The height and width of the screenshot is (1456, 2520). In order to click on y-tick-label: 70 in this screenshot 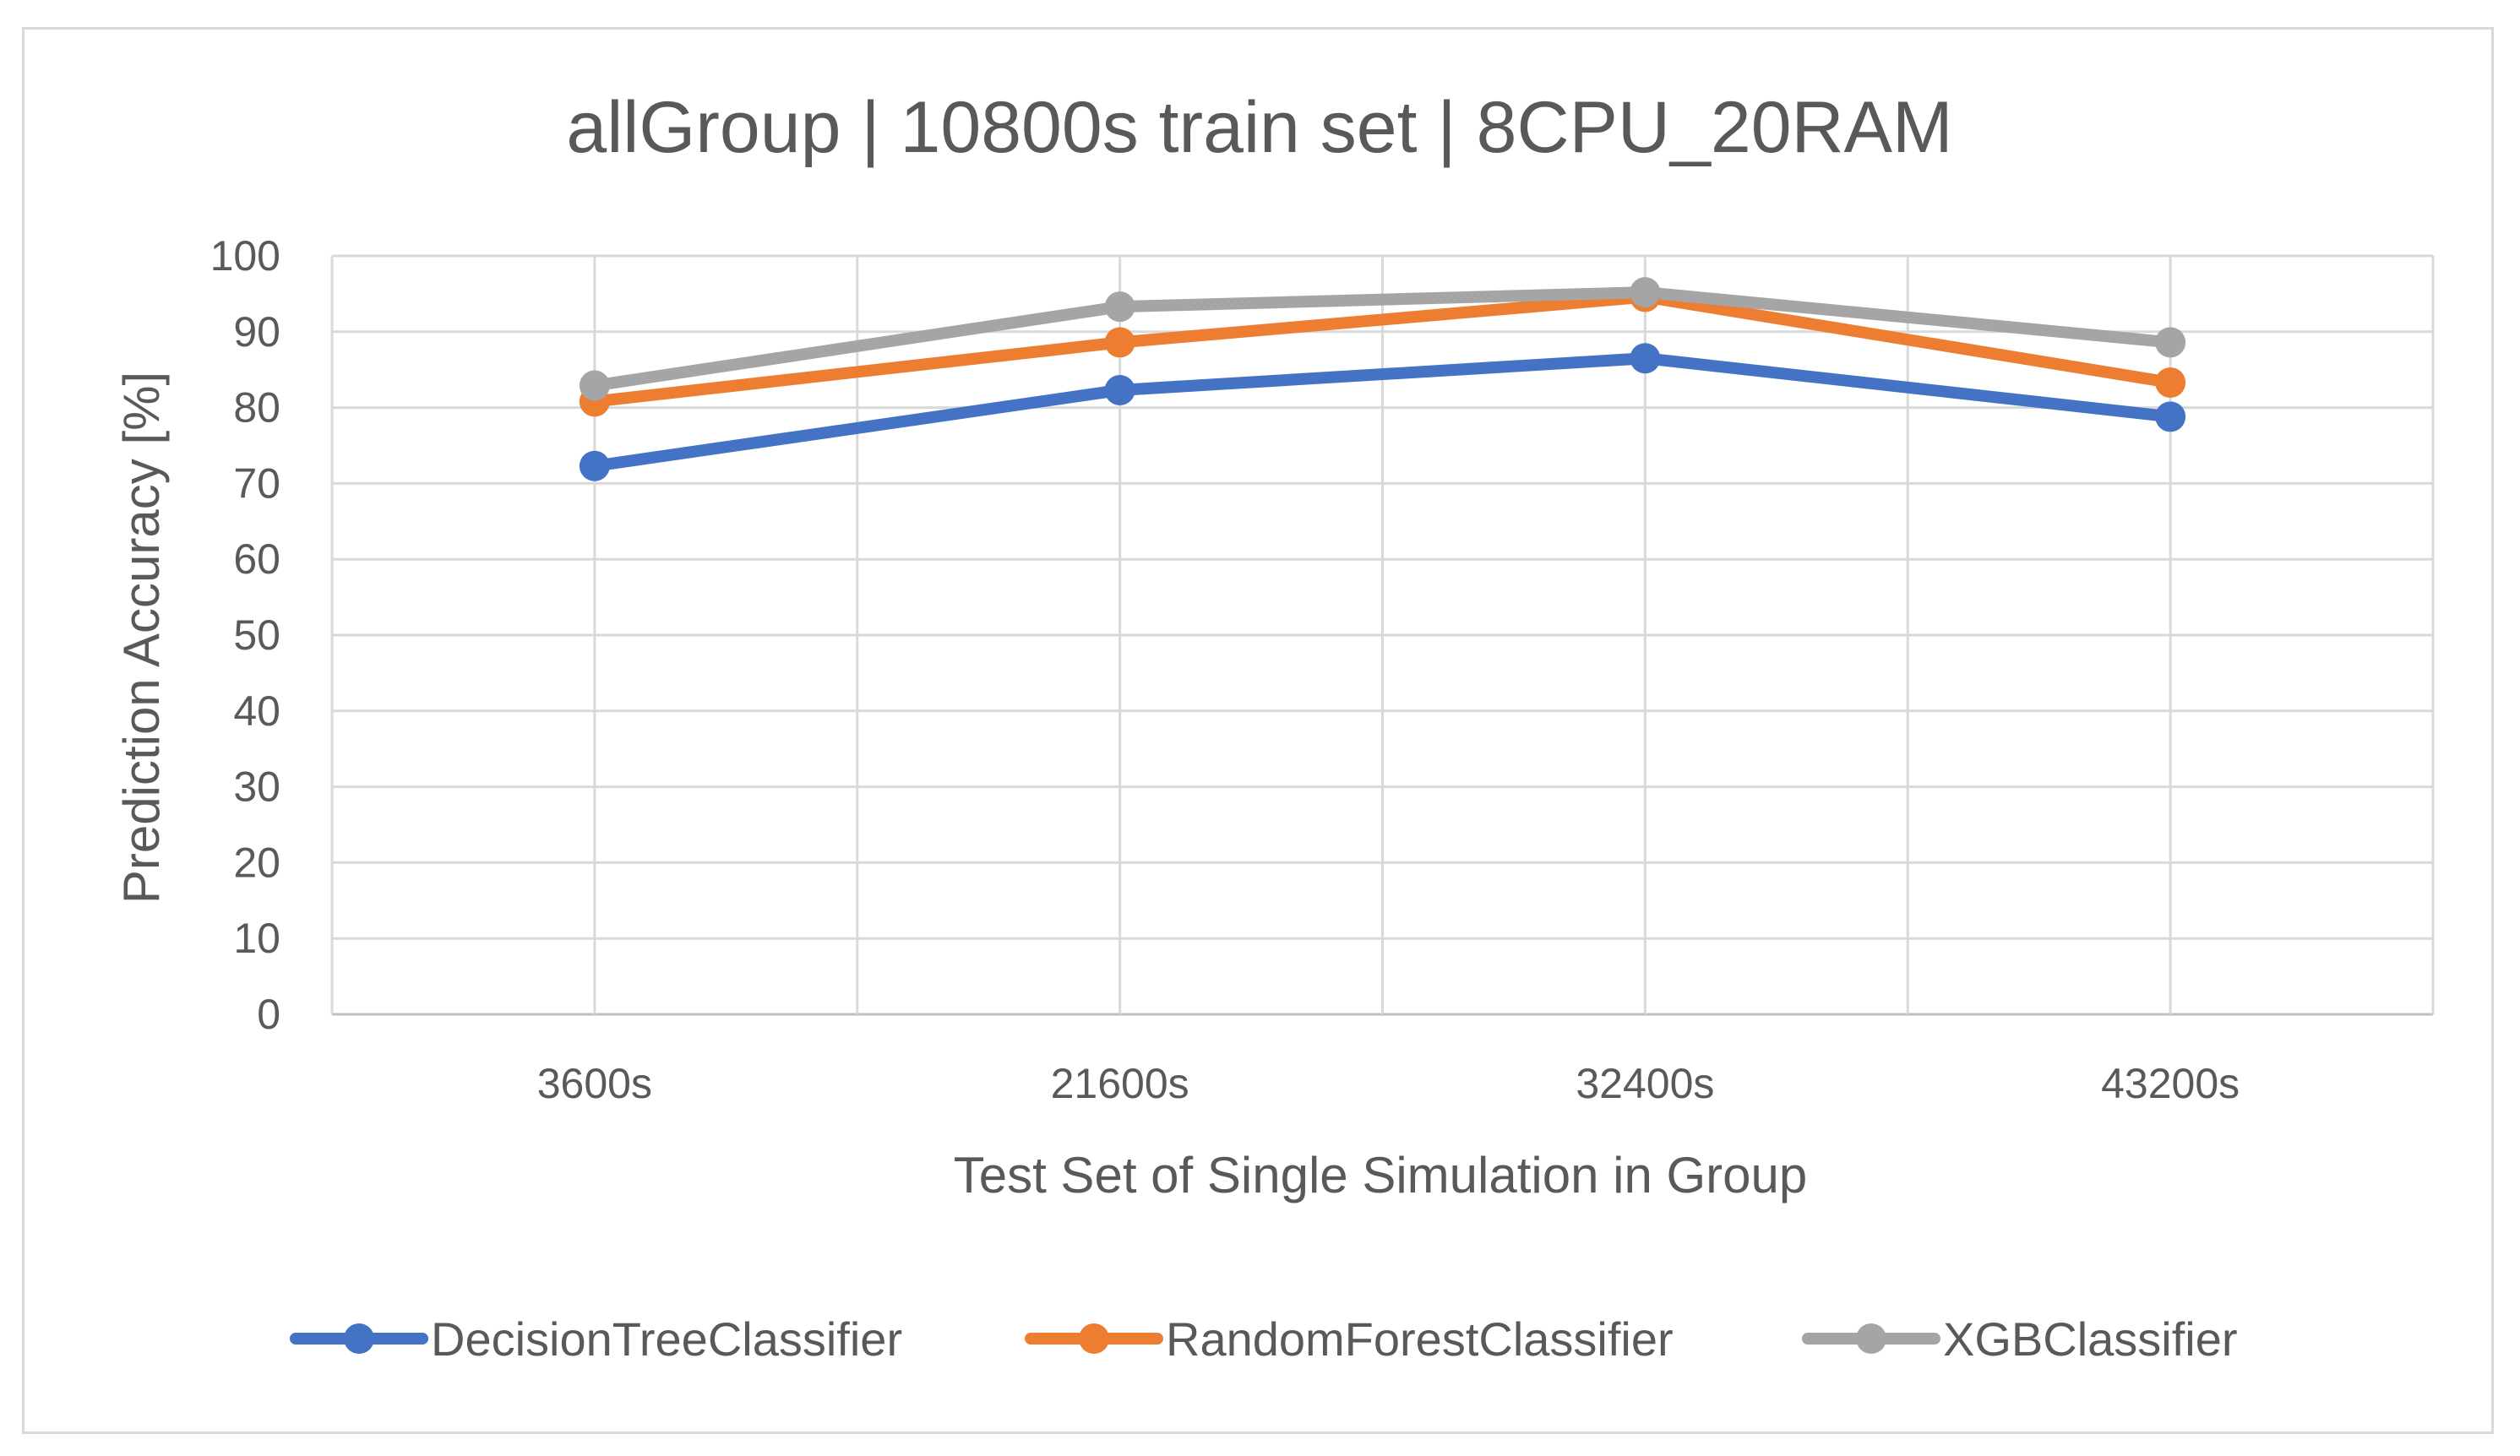, I will do `click(257, 483)`.